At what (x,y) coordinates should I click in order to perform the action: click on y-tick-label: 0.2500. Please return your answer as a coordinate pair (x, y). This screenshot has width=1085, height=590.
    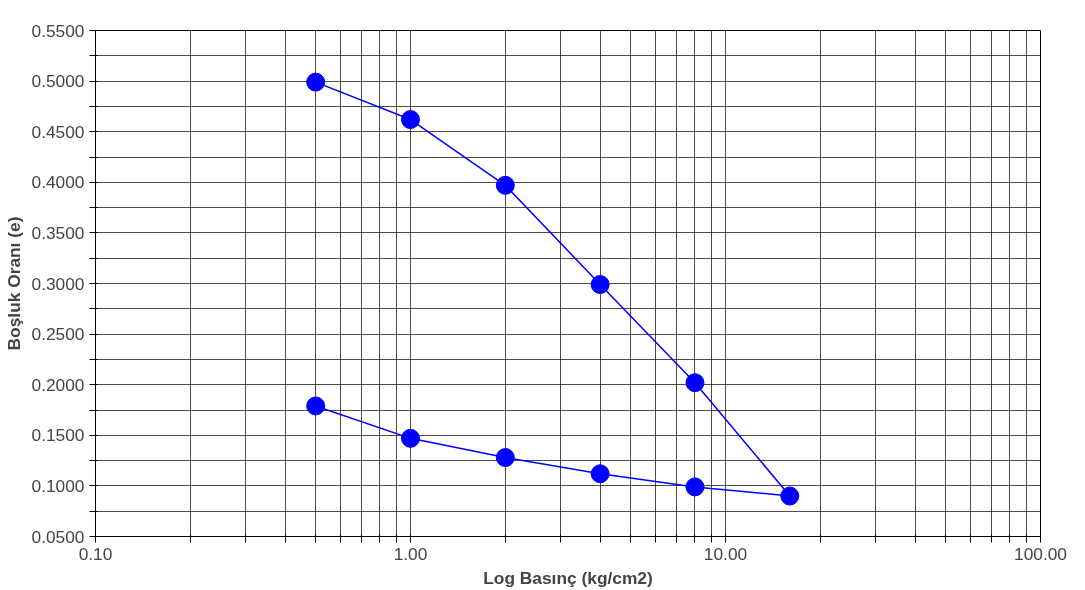
    Looking at the image, I should click on (58, 334).